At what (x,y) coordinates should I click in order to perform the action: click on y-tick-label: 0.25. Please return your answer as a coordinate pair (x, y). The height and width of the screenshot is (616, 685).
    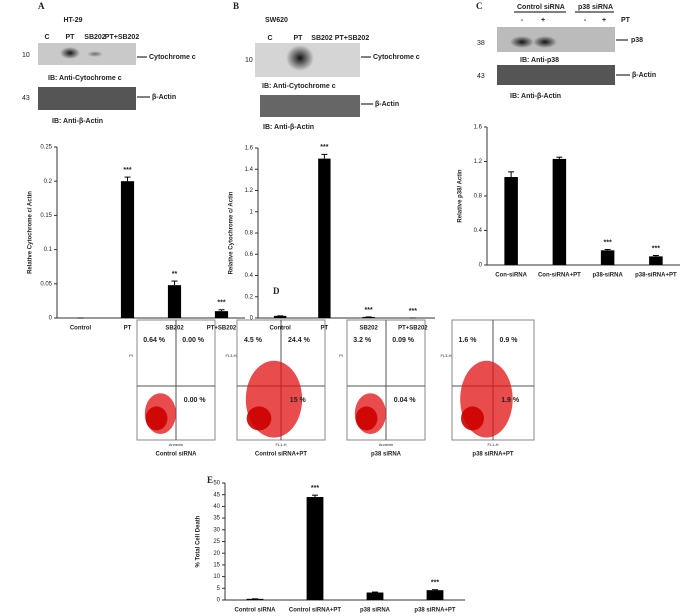
    Looking at the image, I should click on (46, 148).